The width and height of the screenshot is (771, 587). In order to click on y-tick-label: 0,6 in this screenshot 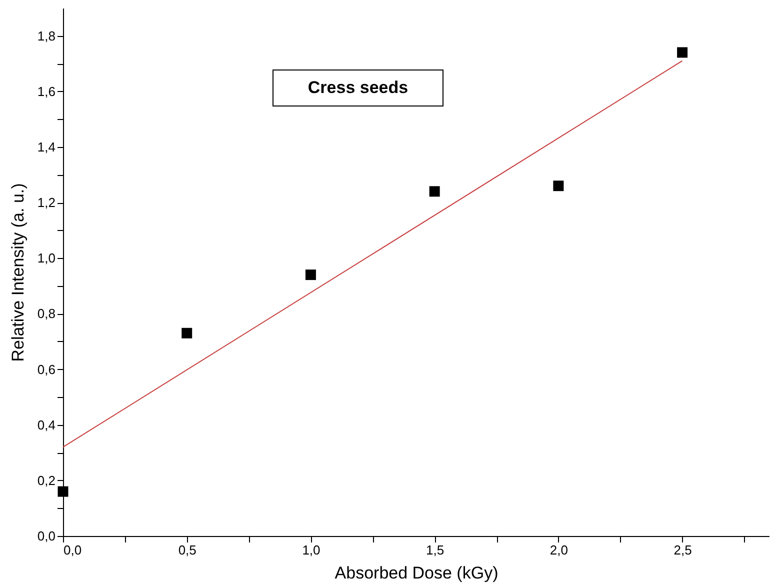, I will do `click(46, 369)`.